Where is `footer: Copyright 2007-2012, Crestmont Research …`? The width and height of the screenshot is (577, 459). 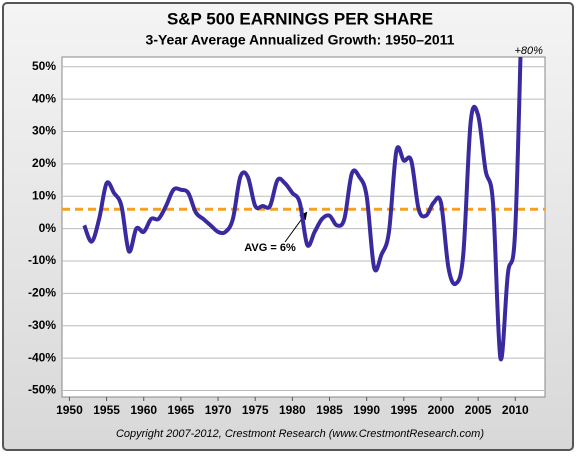 footer: Copyright 2007-2012, Crestmont Research … is located at coordinates (300, 434).